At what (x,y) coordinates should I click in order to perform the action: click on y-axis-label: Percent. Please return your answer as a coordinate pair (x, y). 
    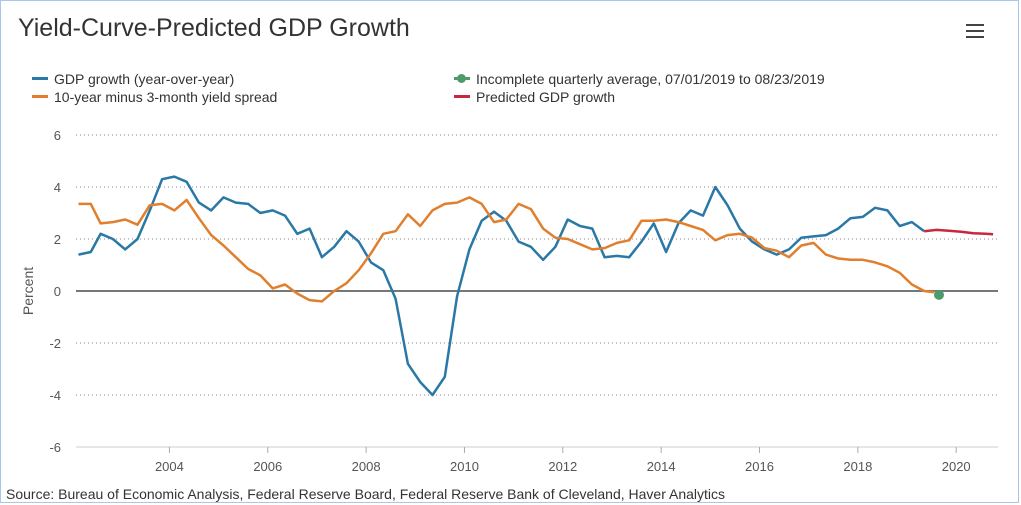
    Looking at the image, I should click on (28, 291).